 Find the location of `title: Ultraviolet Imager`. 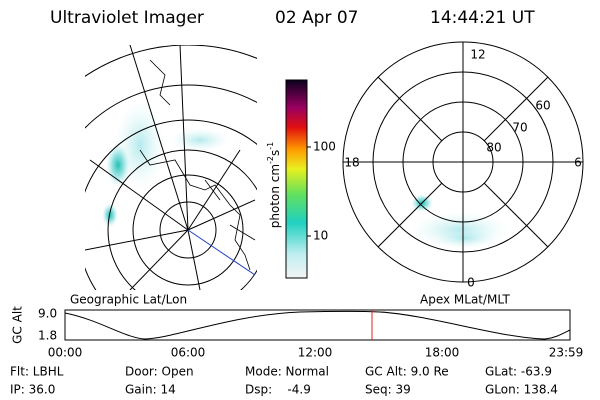

title: Ultraviolet Imager is located at coordinates (127, 18).